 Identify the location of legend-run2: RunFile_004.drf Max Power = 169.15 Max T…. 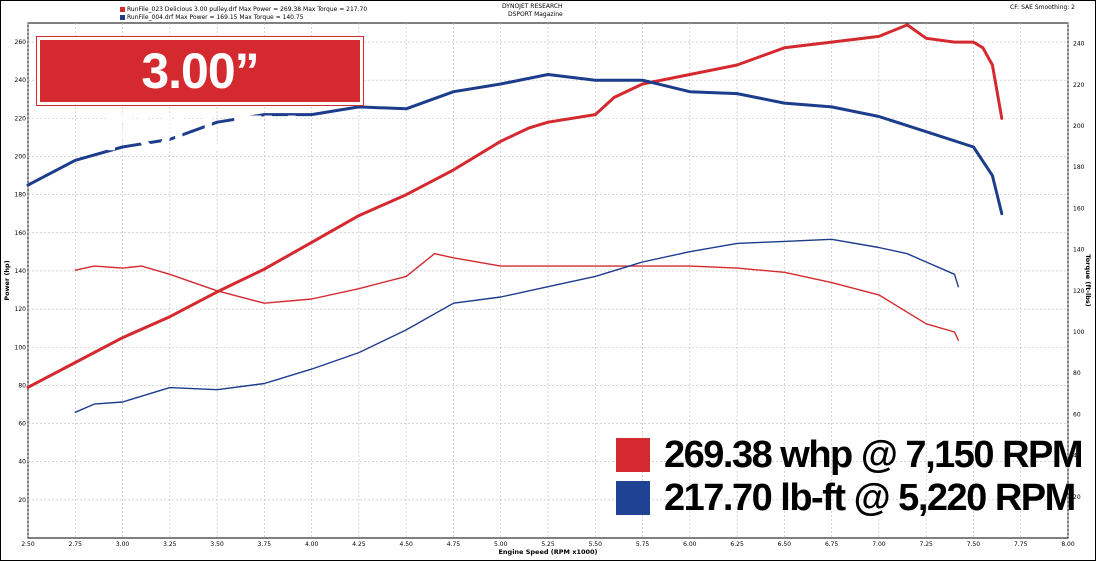
(212, 17).